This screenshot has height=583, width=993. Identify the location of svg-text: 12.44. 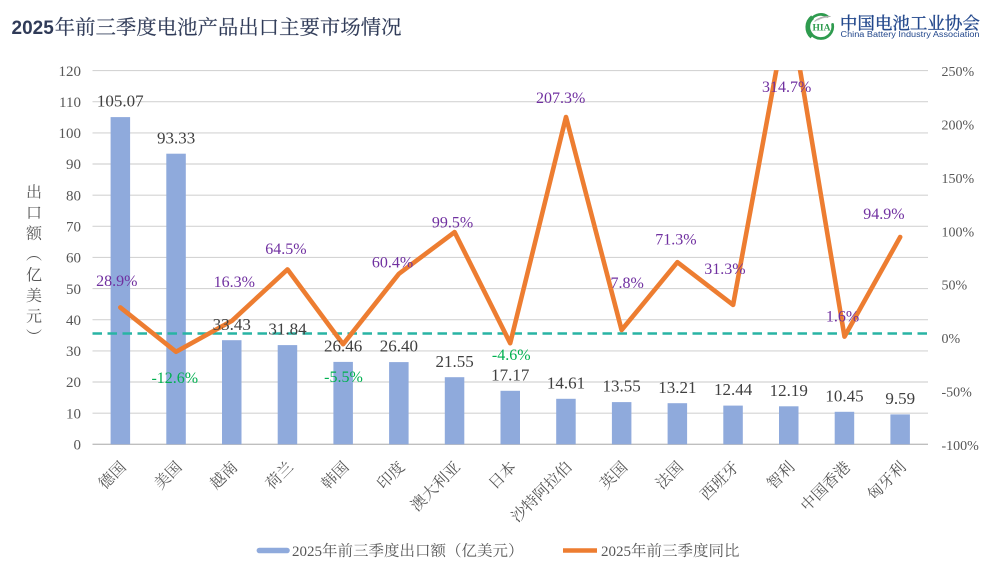
(733, 389).